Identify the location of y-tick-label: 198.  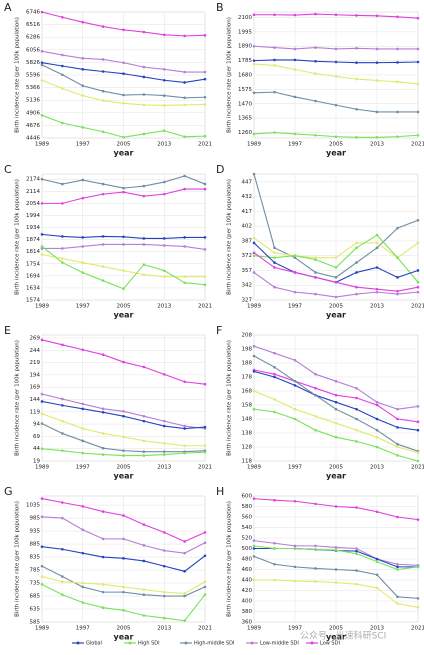
(247, 350).